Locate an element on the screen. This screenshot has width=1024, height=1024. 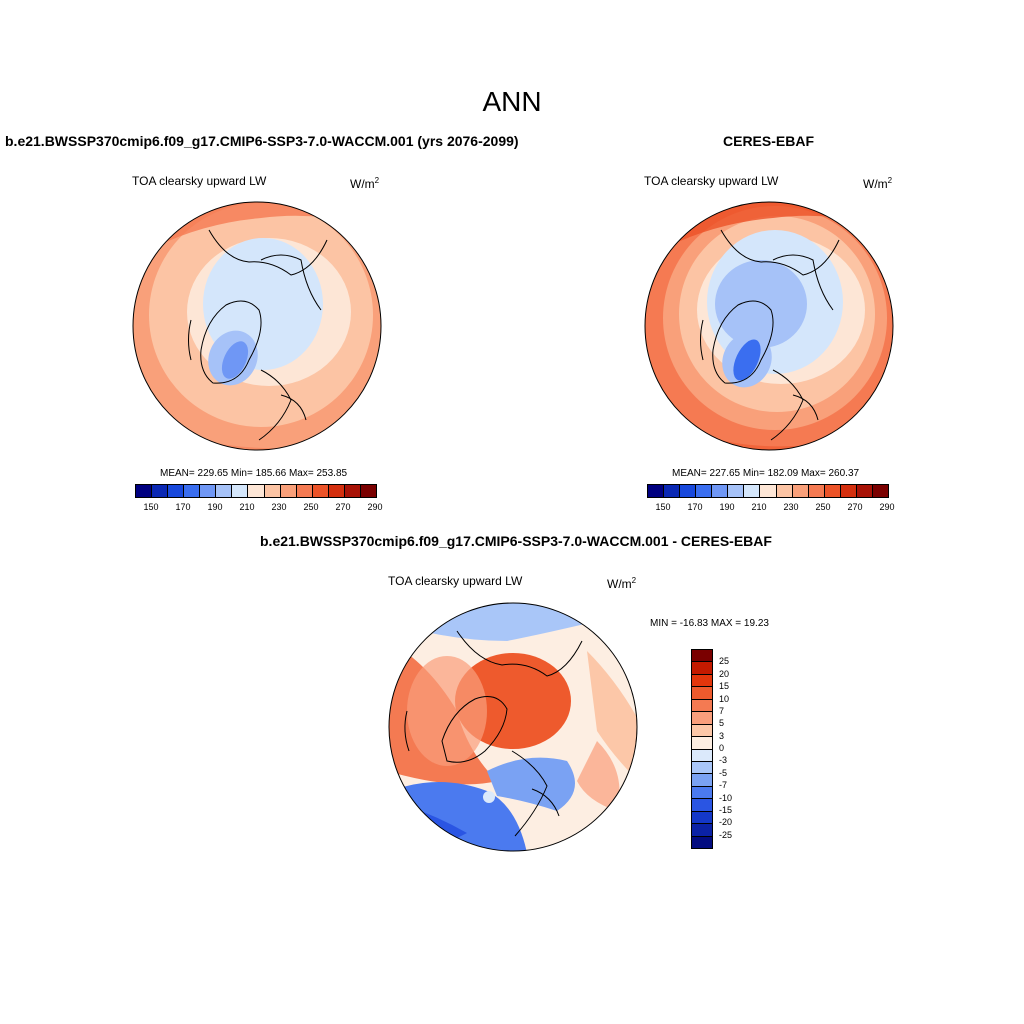
colorbar-tick-label: -15 is located at coordinates (726, 809).